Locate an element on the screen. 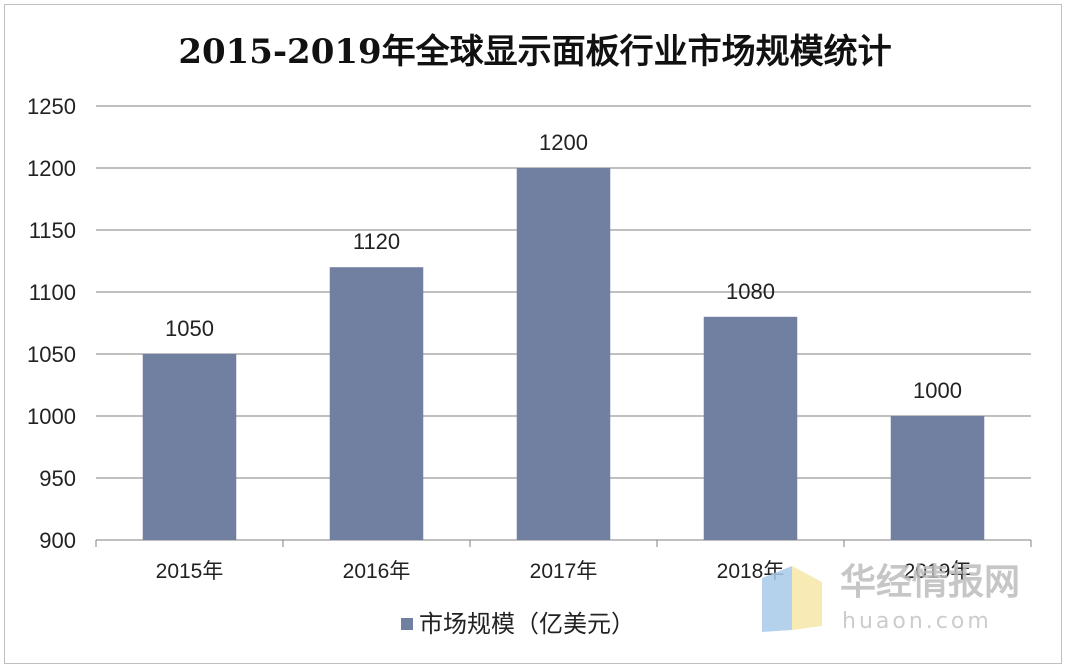 This screenshot has height=672, width=1070. x-tick-label: 2016年 is located at coordinates (377, 571).